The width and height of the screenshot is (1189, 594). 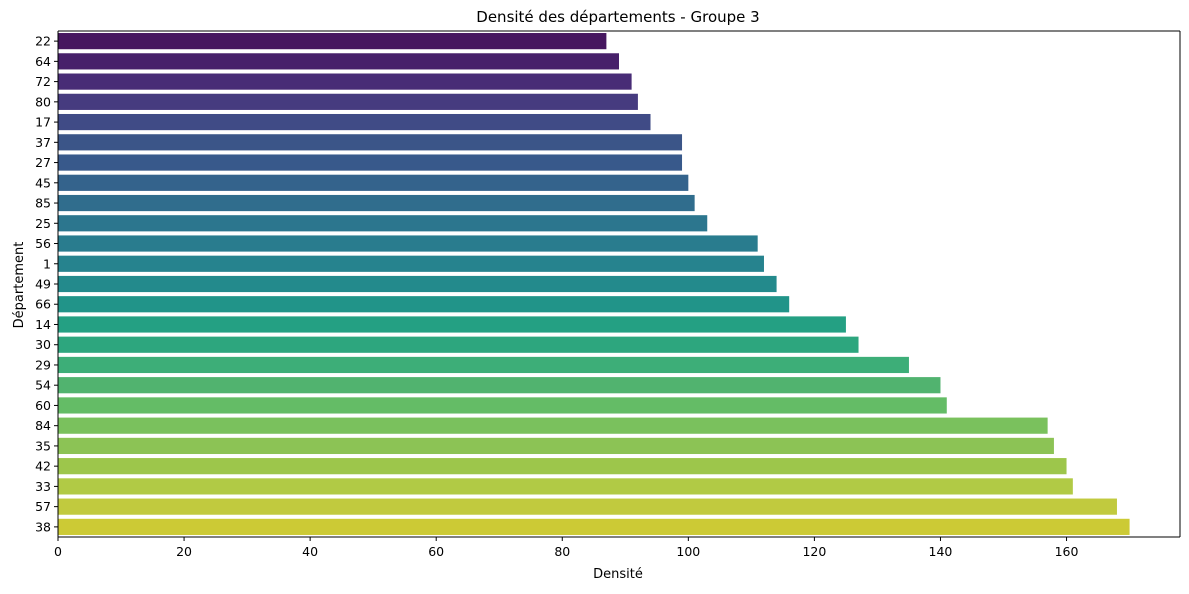 What do you see at coordinates (43, 445) in the screenshot?
I see `y-tick-label: 35` at bounding box center [43, 445].